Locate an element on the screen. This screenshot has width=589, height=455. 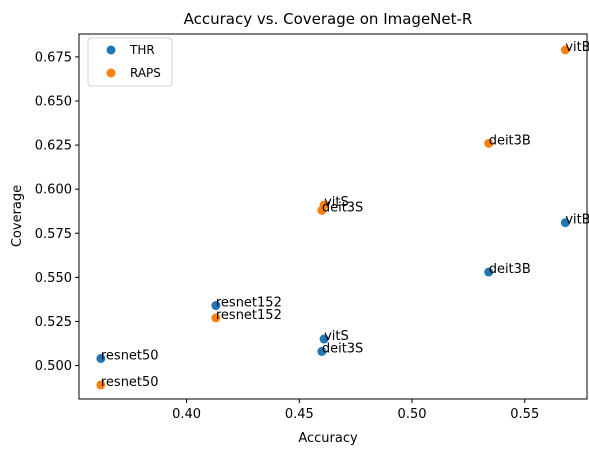
legend-label-raps: RAPS is located at coordinates (145, 73).